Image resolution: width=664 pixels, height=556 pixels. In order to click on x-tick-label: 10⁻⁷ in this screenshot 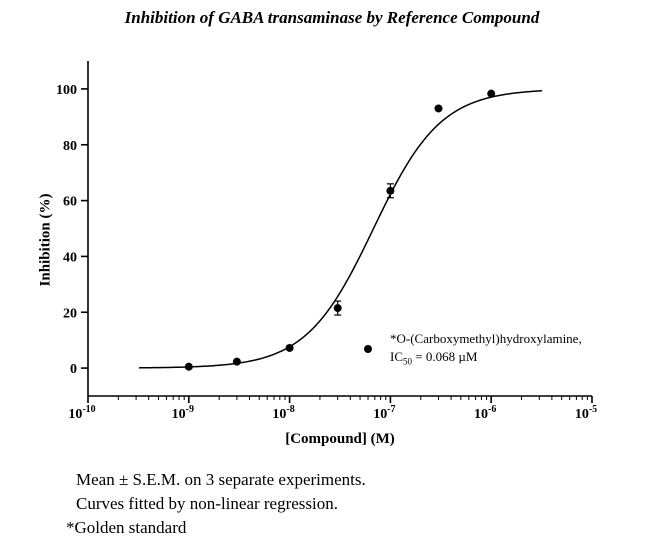, I will do `click(384, 413)`.